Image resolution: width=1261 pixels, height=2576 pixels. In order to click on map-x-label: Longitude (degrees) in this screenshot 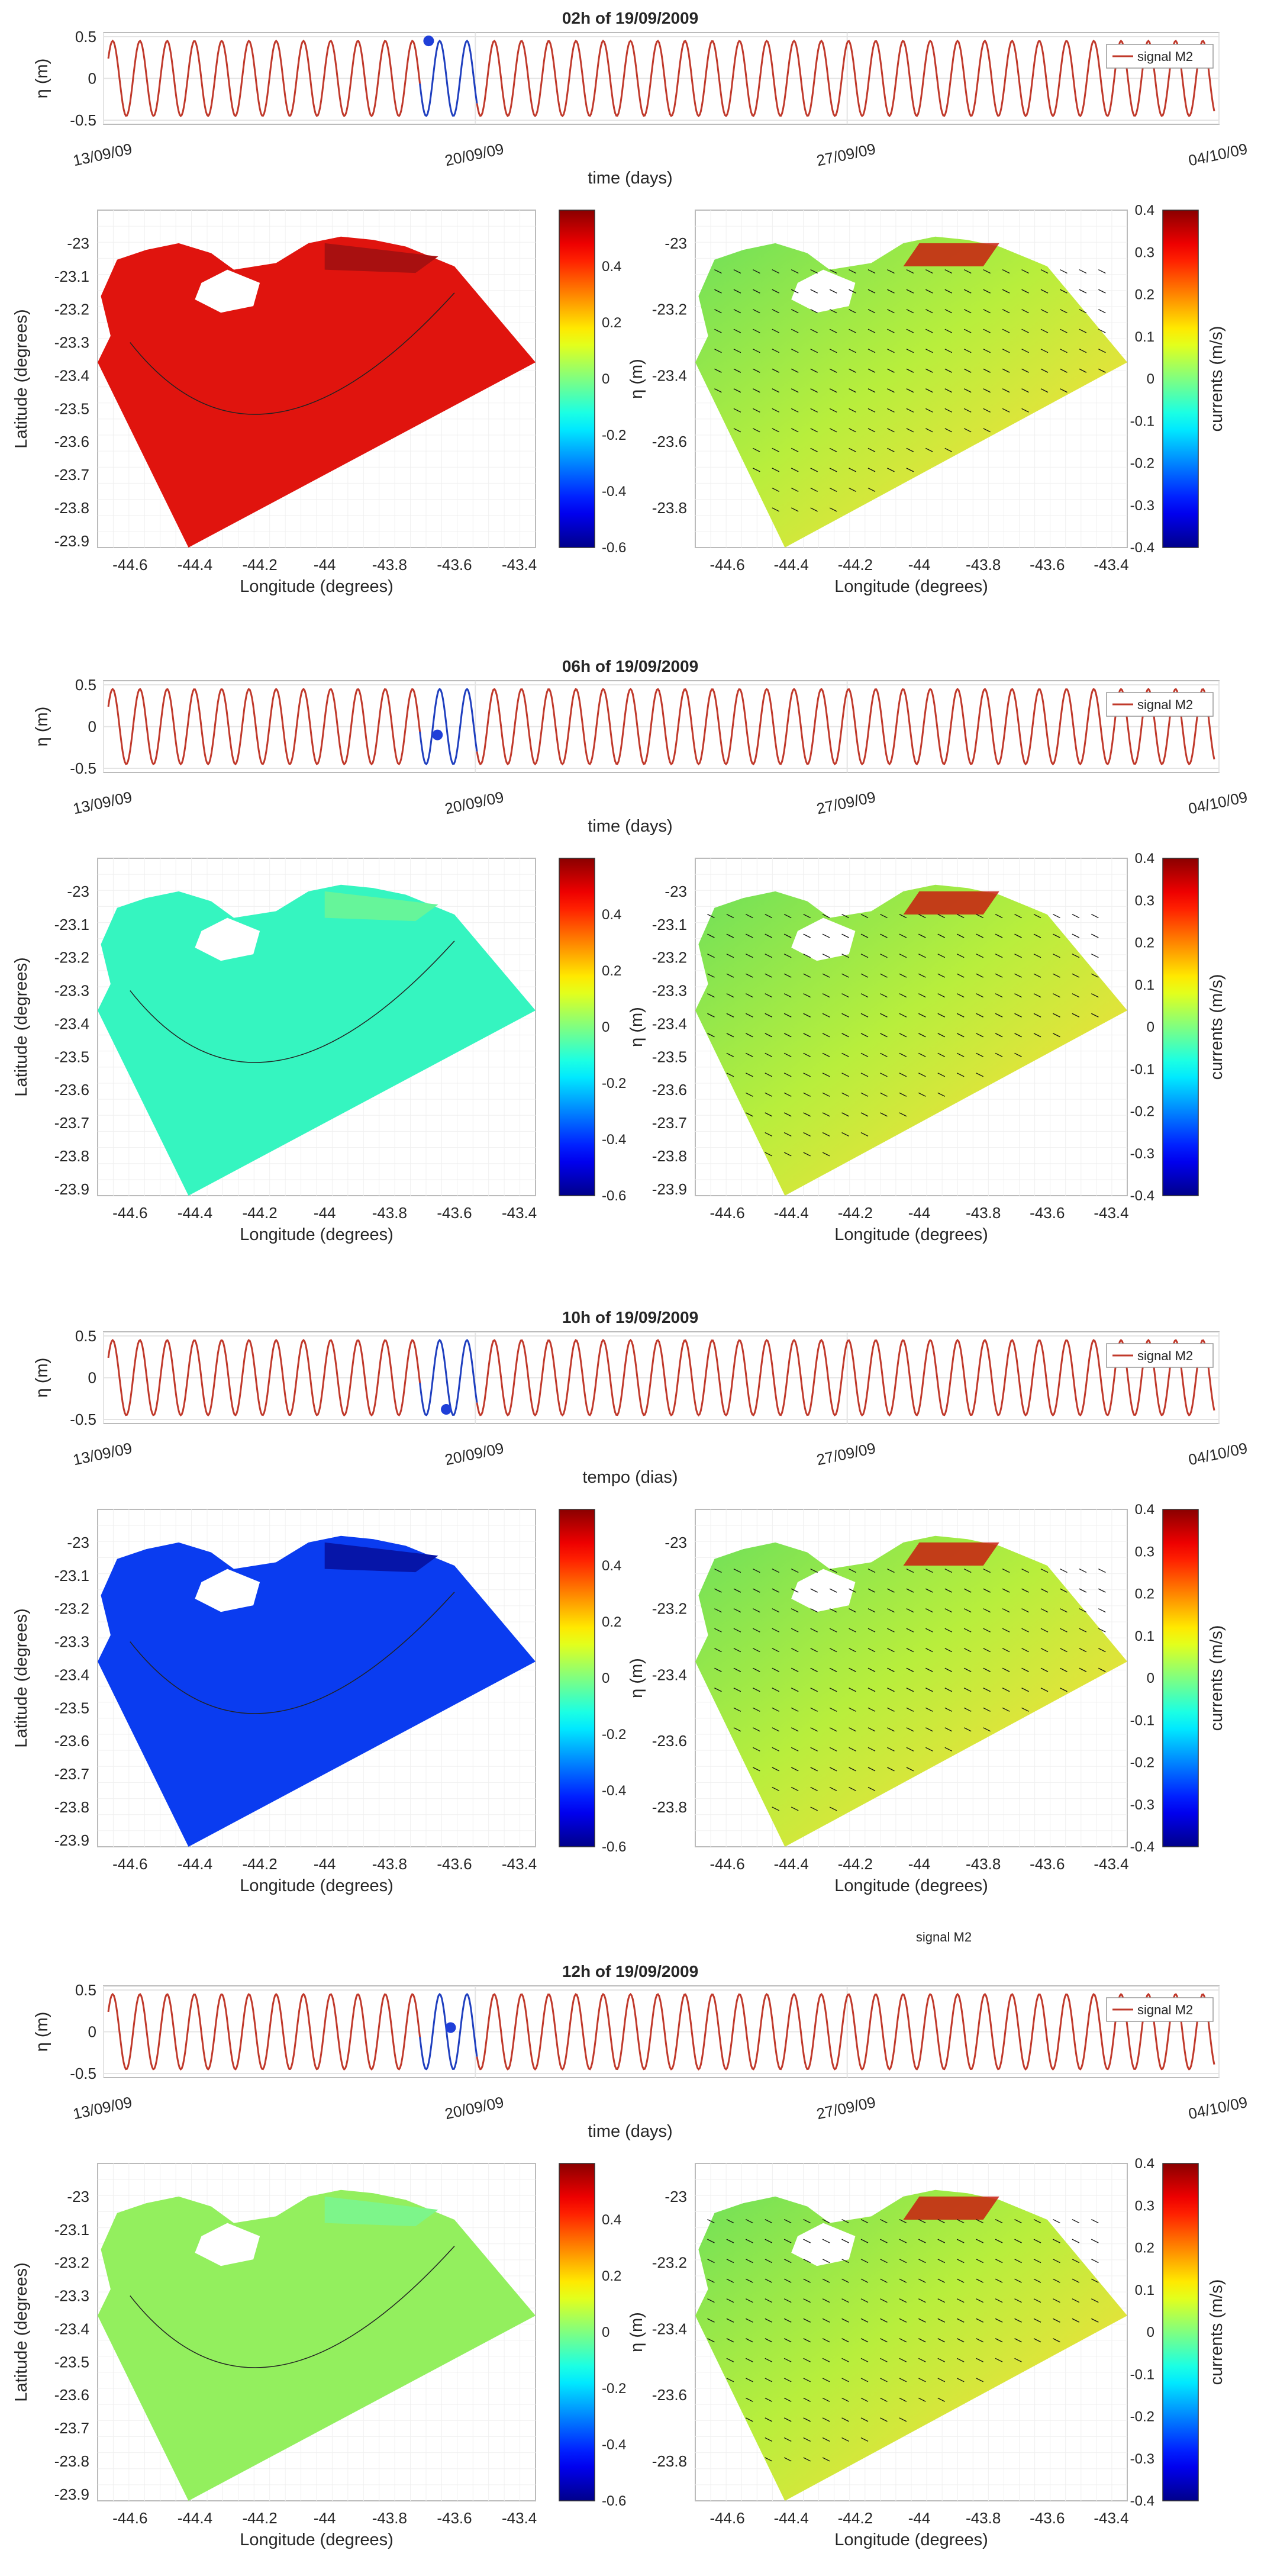, I will do `click(911, 1885)`.